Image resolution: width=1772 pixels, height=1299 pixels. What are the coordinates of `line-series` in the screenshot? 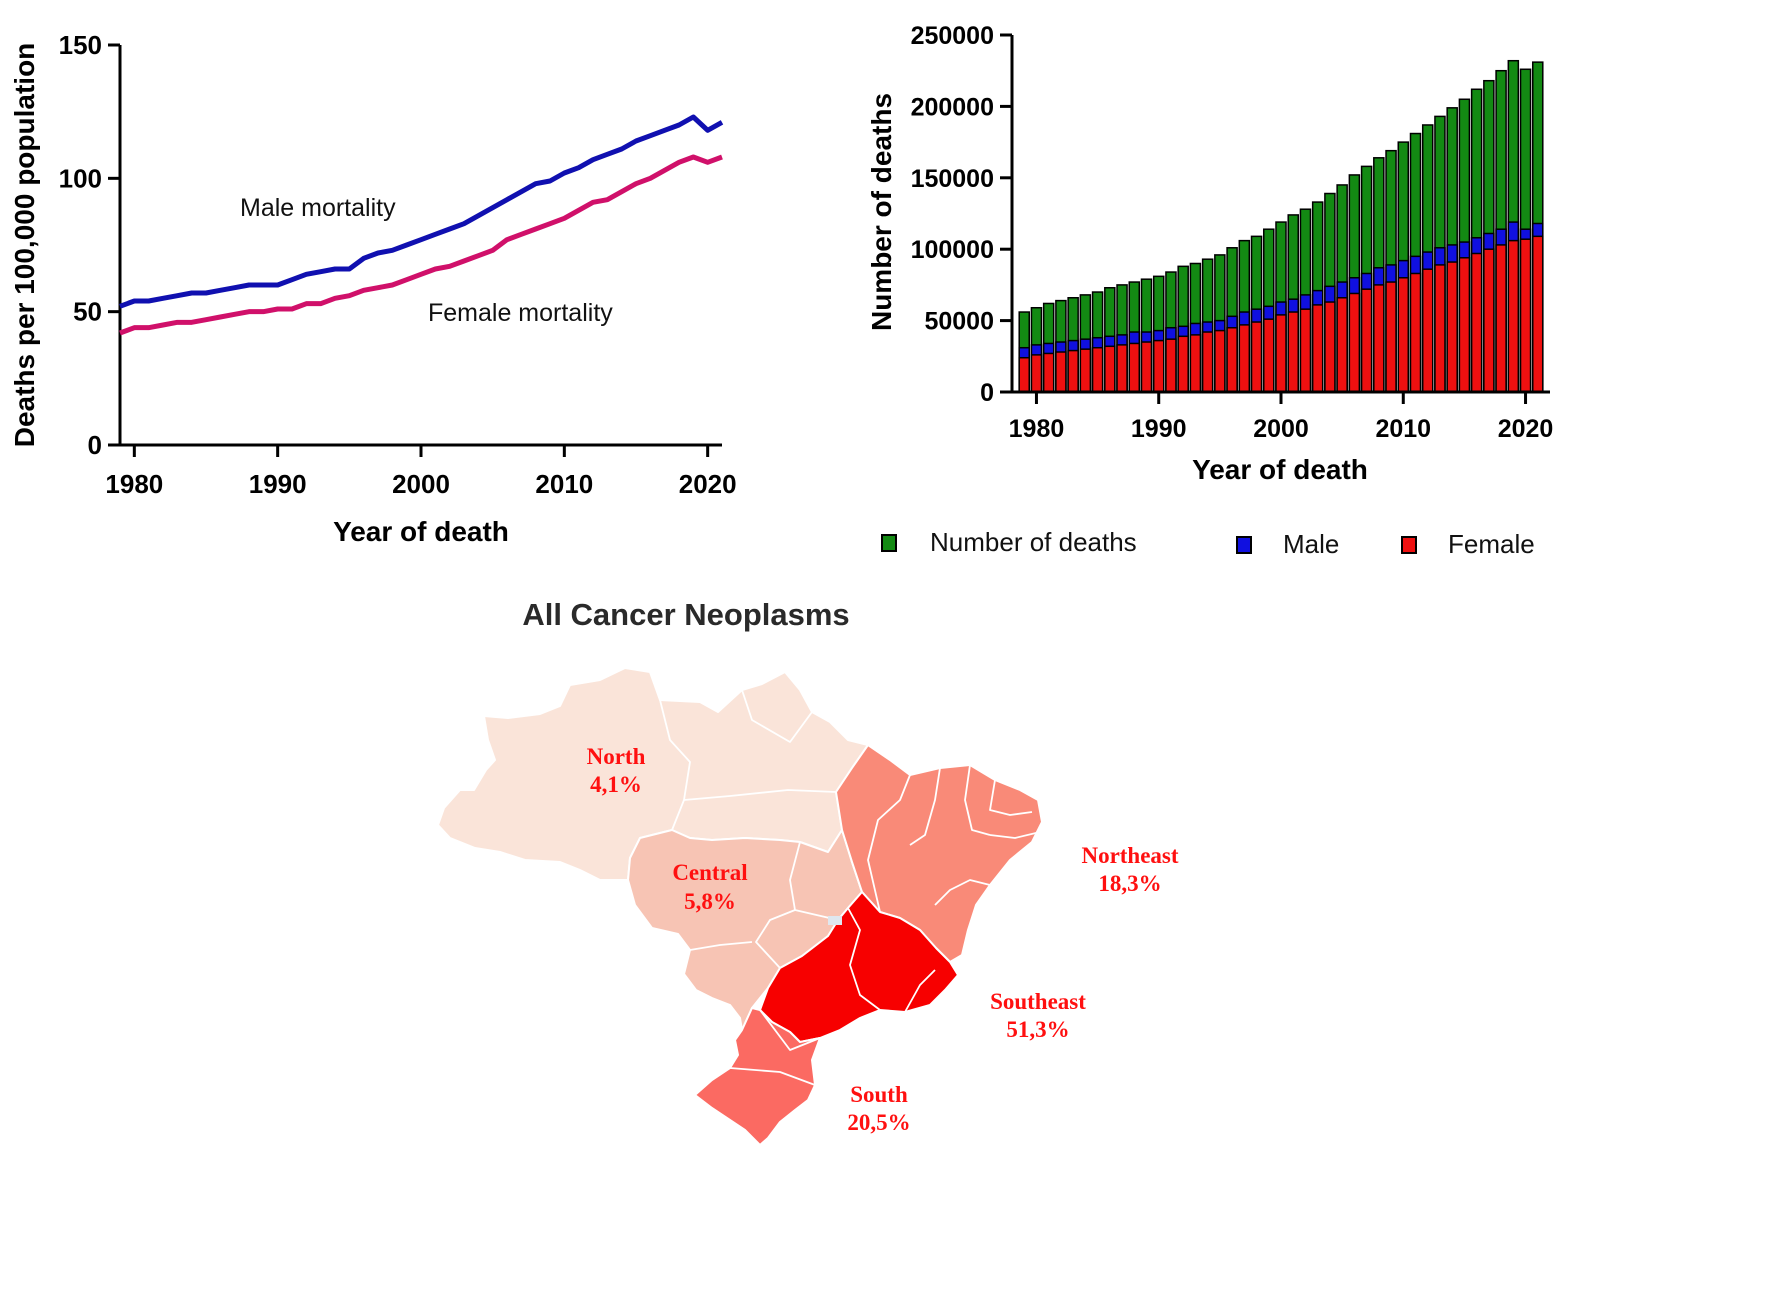 It's located at (421, 225).